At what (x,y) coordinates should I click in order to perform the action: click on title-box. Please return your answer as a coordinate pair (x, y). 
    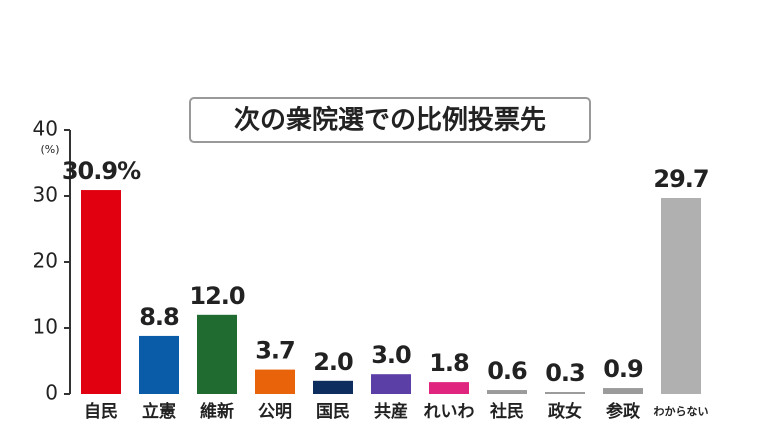
    Looking at the image, I should click on (390, 120).